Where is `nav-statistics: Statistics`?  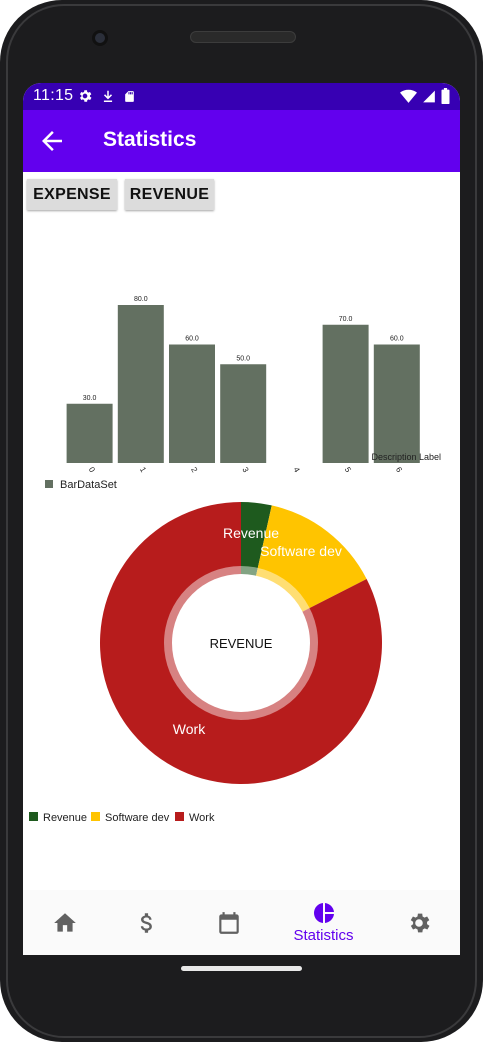
nav-statistics: Statistics is located at coordinates (323, 922).